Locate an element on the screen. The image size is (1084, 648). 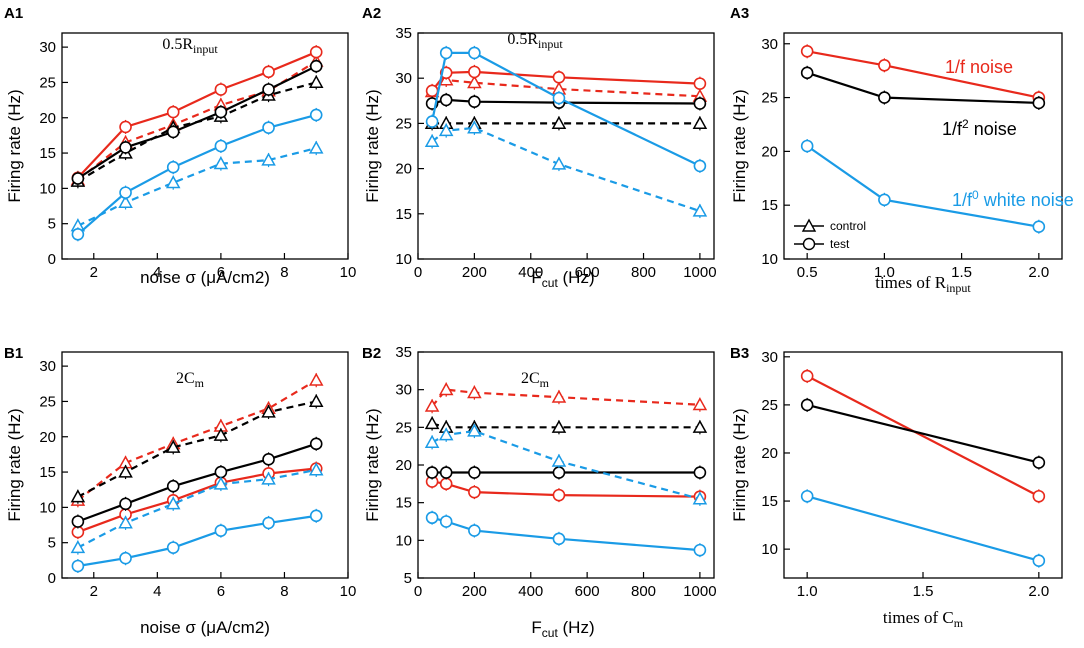
x-axis-label-main: times of R is located at coordinates (910, 282).